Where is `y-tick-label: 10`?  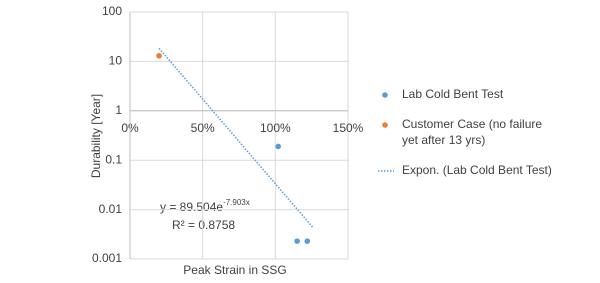 y-tick-label: 10 is located at coordinates (116, 61).